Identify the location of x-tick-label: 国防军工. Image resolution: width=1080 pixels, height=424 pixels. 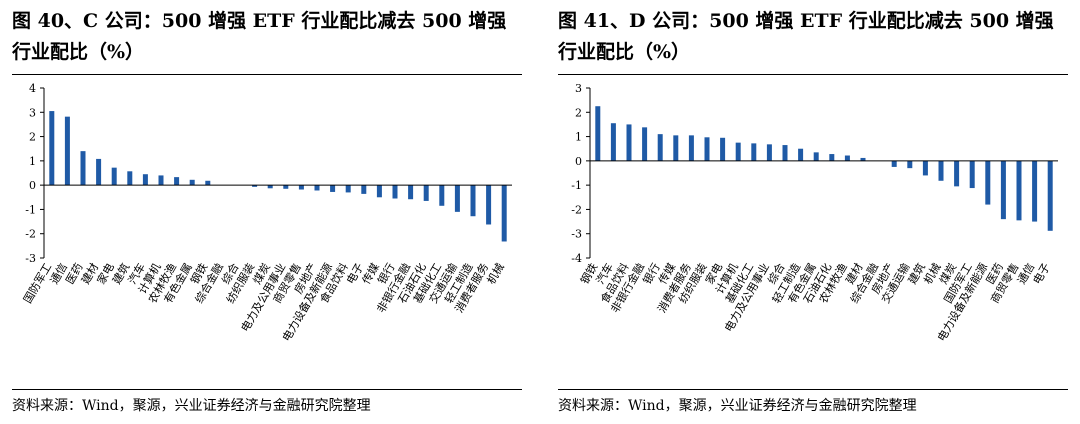
(37, 283).